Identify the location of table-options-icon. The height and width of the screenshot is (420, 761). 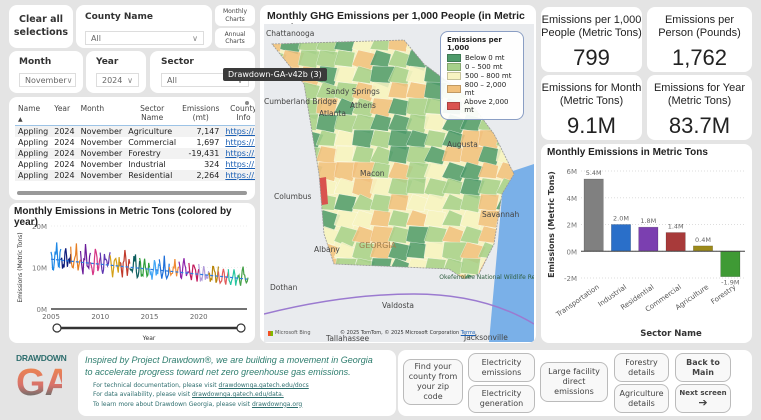
(247, 103).